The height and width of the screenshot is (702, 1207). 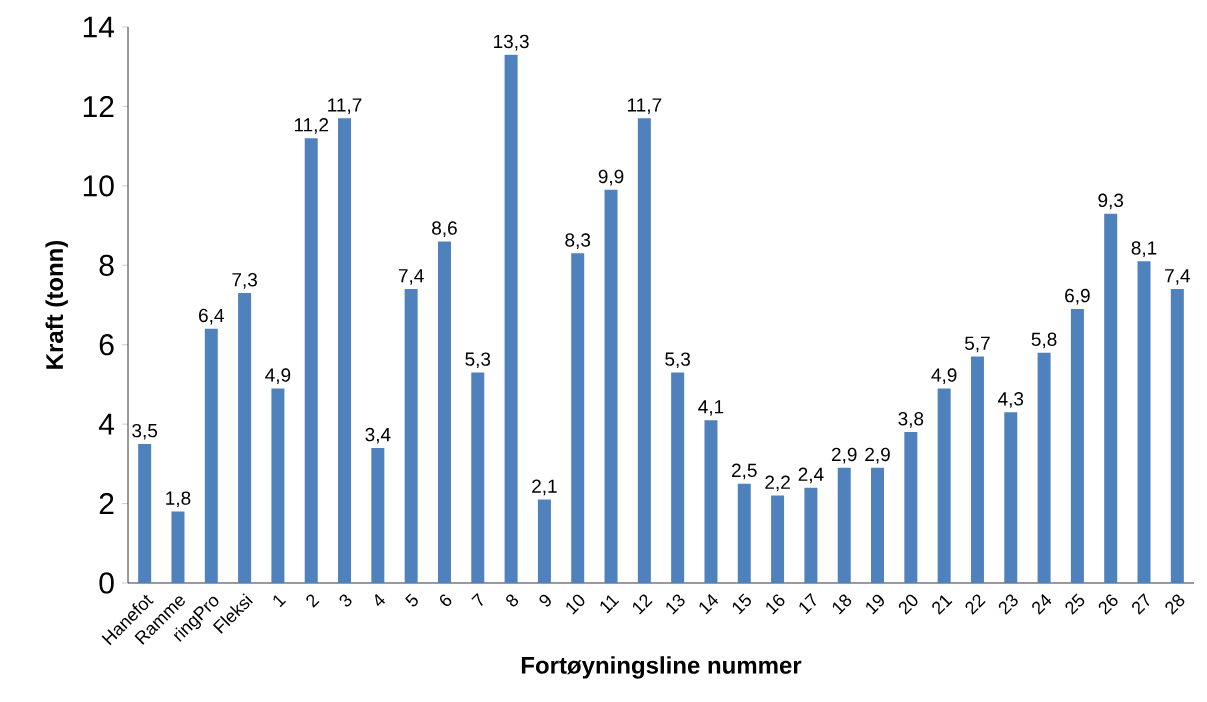 What do you see at coordinates (313, 601) in the screenshot?
I see `x-tick-label: 2` at bounding box center [313, 601].